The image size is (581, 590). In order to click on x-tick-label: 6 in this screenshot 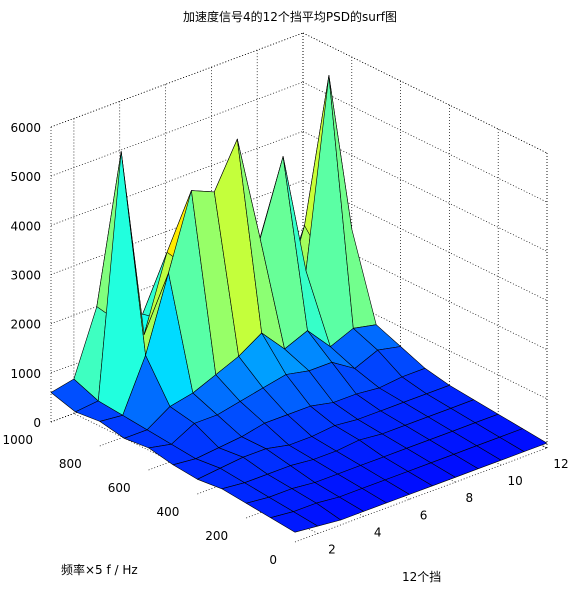, I will do `click(424, 515)`.